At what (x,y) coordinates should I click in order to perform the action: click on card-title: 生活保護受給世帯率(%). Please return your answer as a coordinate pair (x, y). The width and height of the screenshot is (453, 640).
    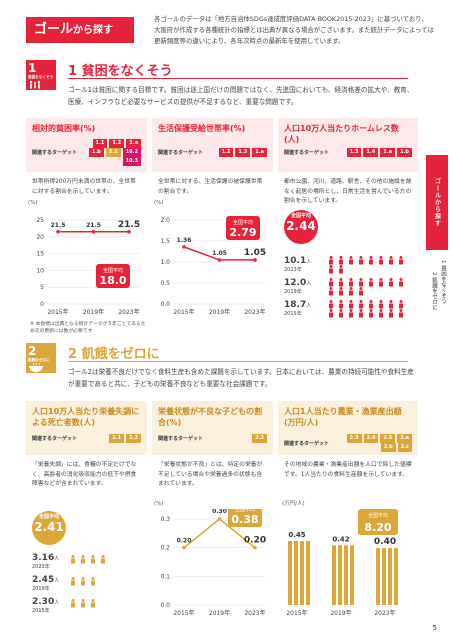
    Looking at the image, I should click on (202, 128).